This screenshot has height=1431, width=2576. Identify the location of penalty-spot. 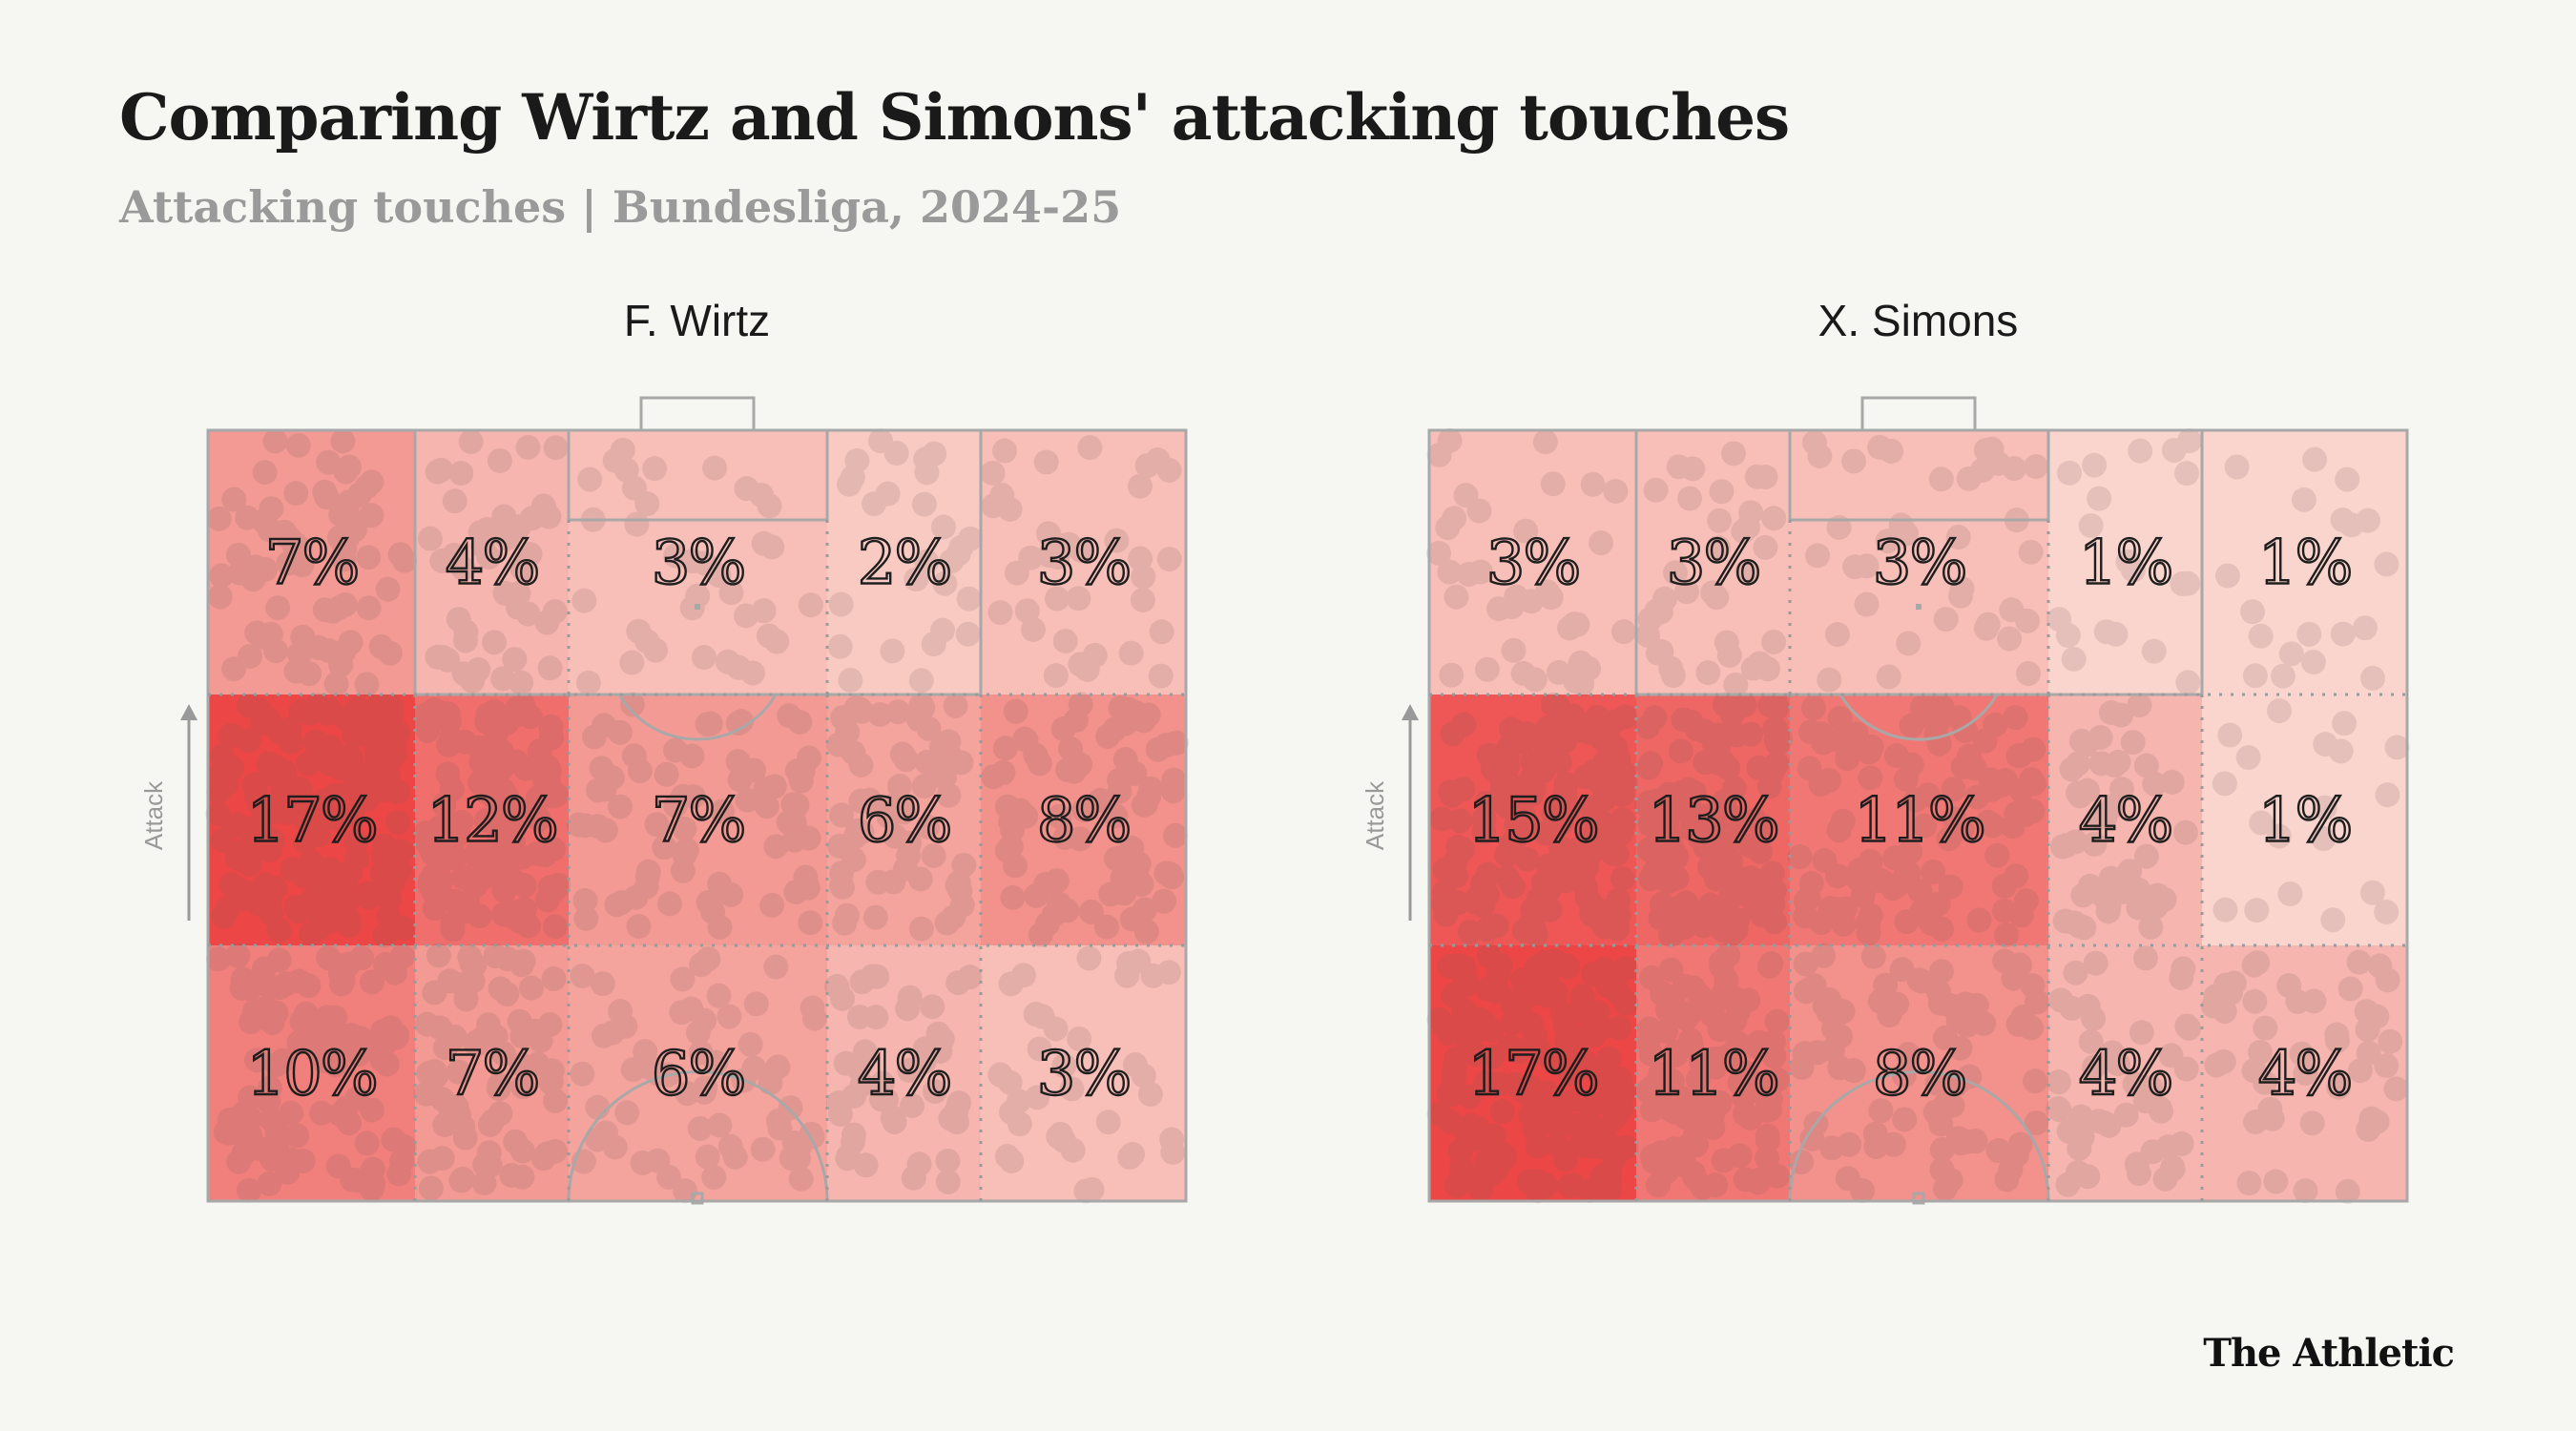
(1919, 607).